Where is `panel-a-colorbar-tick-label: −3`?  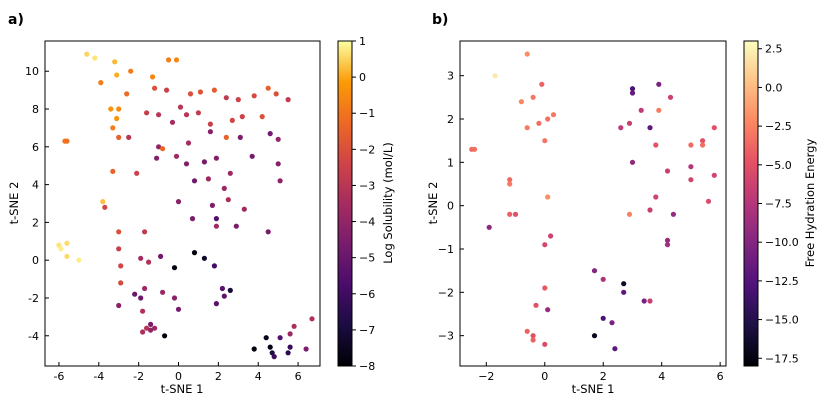 panel-a-colorbar-tick-label: −3 is located at coordinates (367, 185).